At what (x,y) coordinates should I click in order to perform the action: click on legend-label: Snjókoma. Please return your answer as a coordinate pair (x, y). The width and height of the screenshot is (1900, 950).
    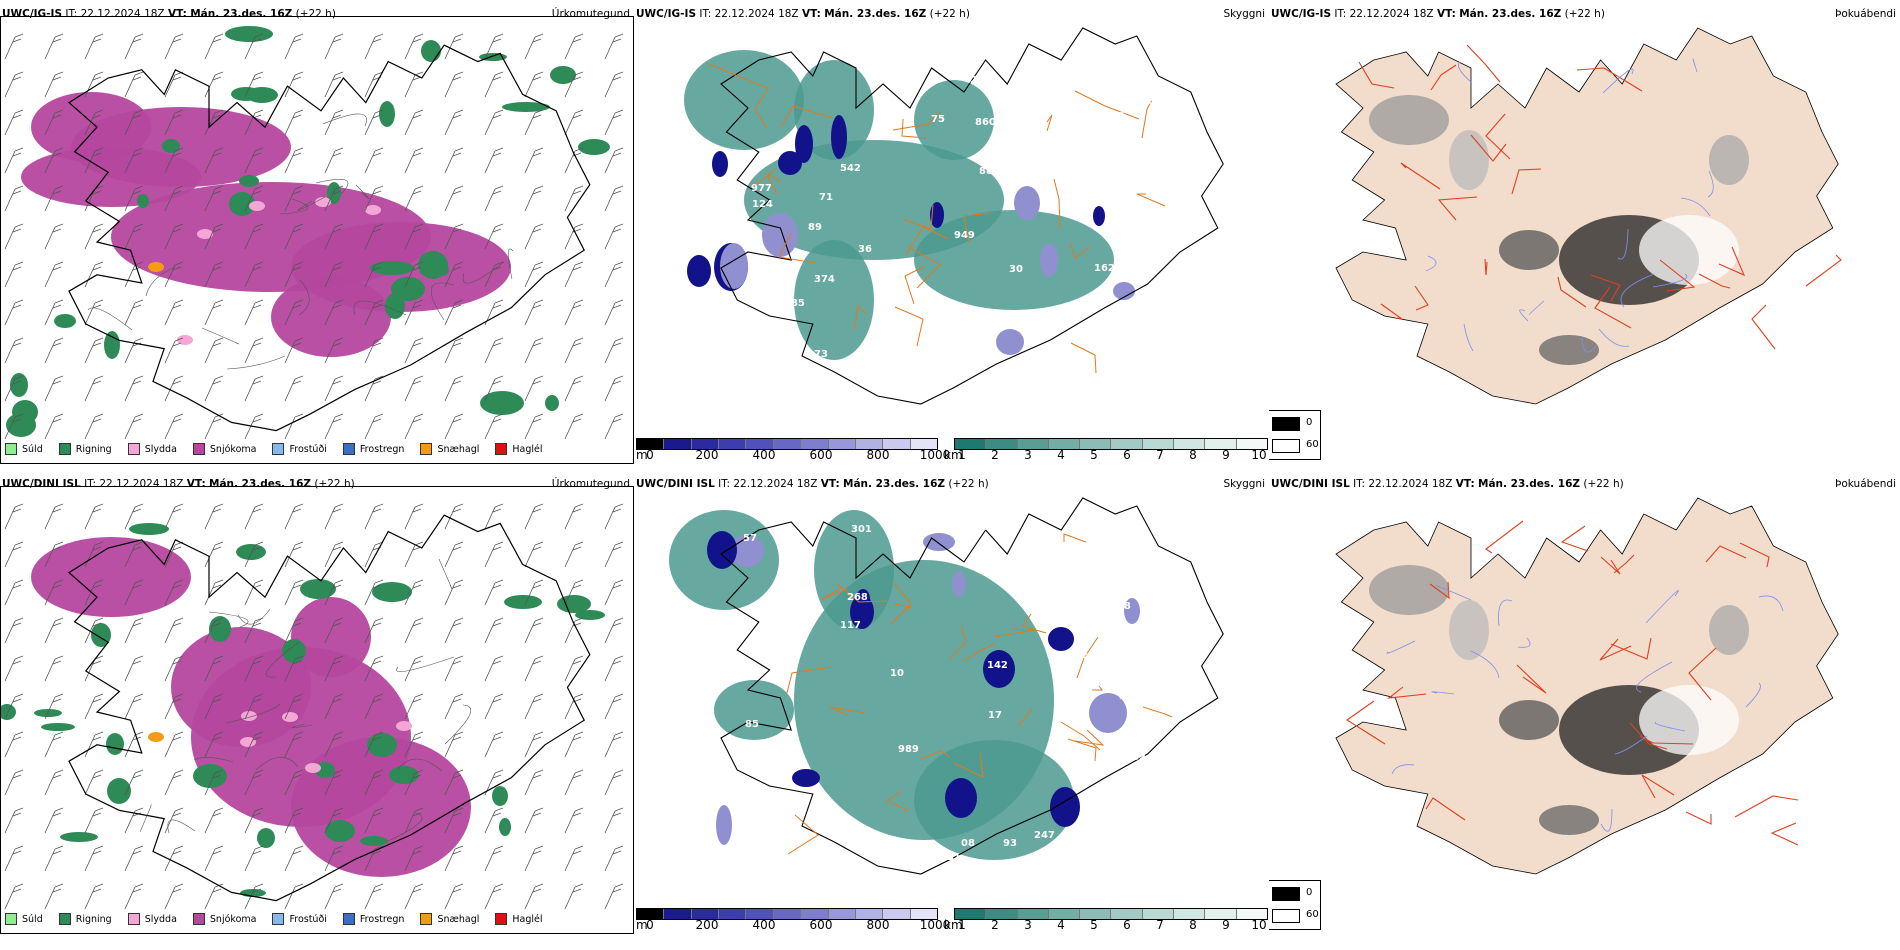
    Looking at the image, I should click on (233, 919).